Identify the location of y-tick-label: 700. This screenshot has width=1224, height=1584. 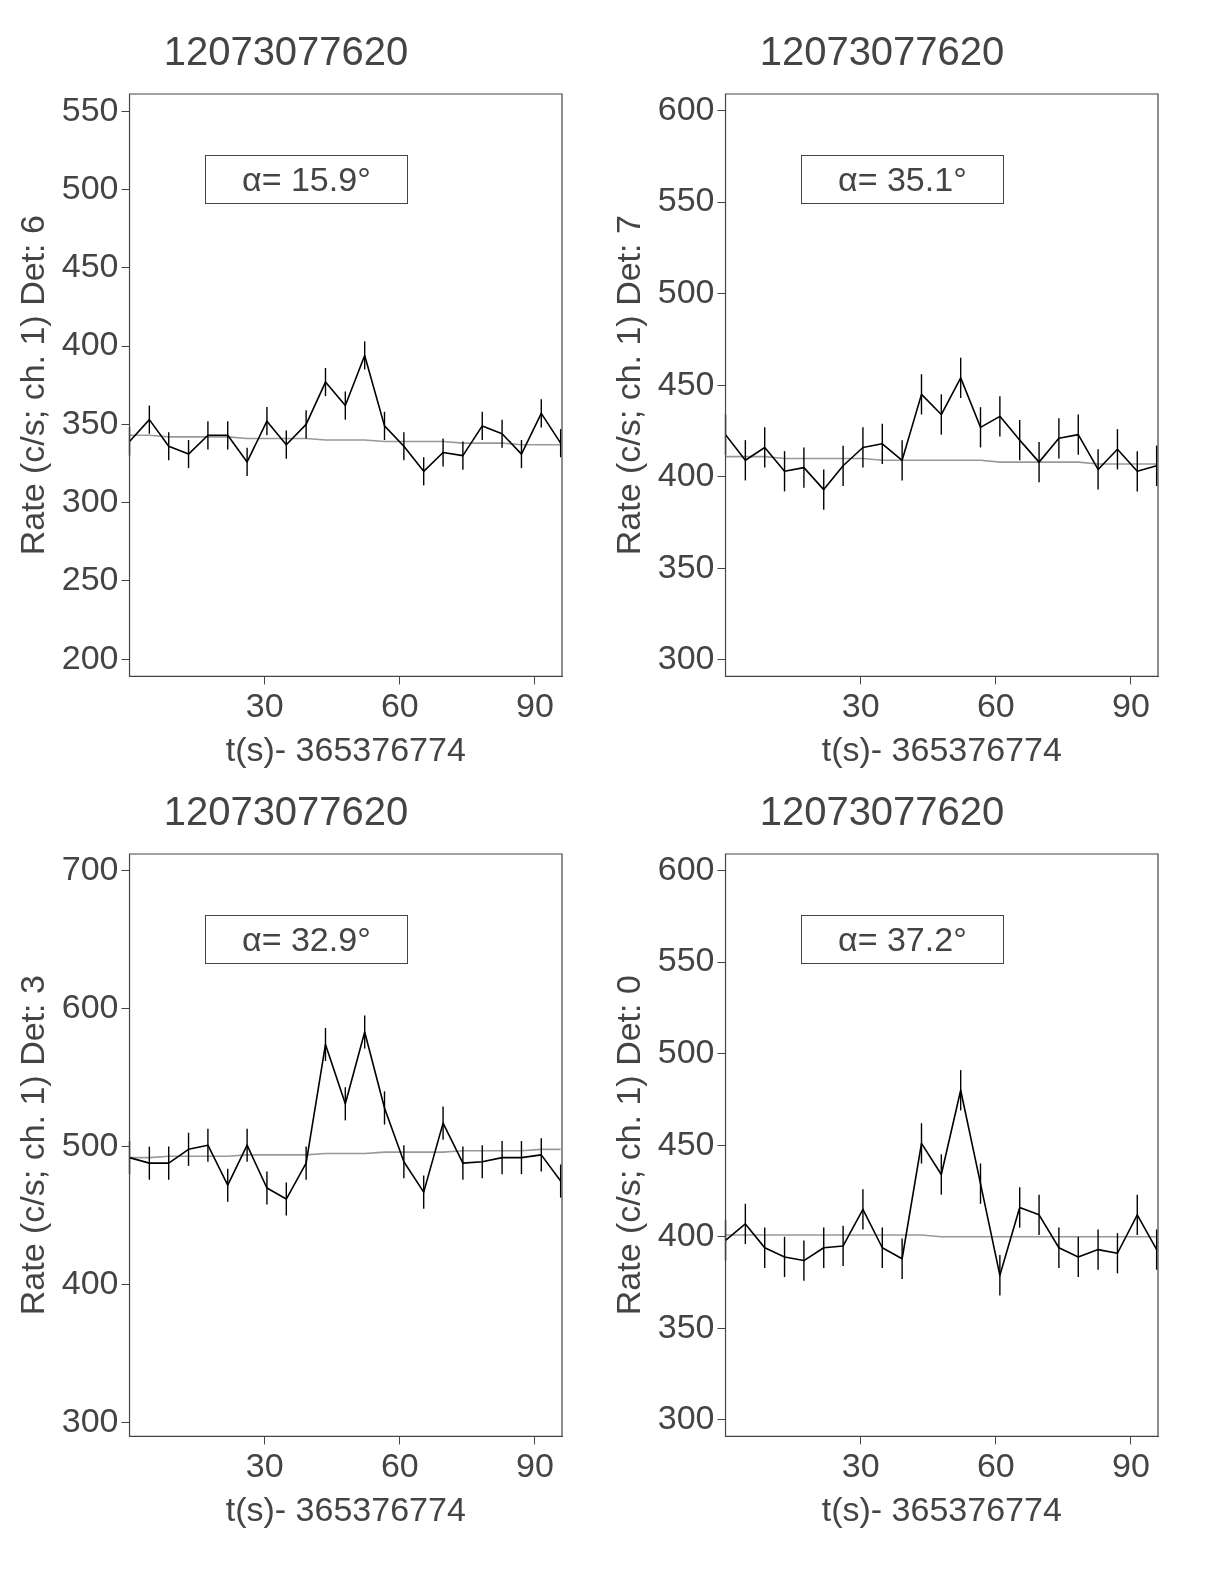
(90, 867).